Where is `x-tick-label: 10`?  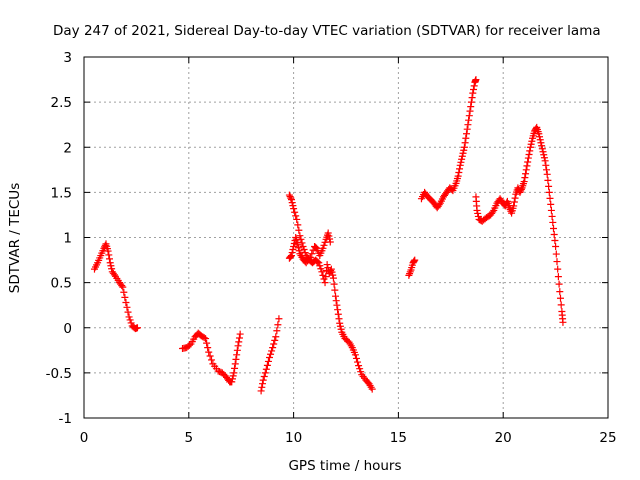
x-tick-label: 10 is located at coordinates (293, 438).